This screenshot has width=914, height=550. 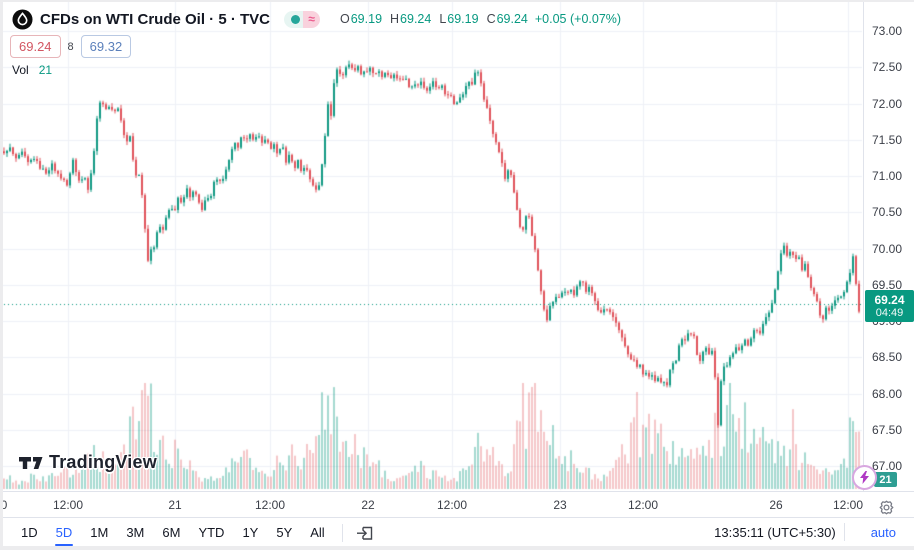 I want to click on open-label: O, so click(x=345, y=19).